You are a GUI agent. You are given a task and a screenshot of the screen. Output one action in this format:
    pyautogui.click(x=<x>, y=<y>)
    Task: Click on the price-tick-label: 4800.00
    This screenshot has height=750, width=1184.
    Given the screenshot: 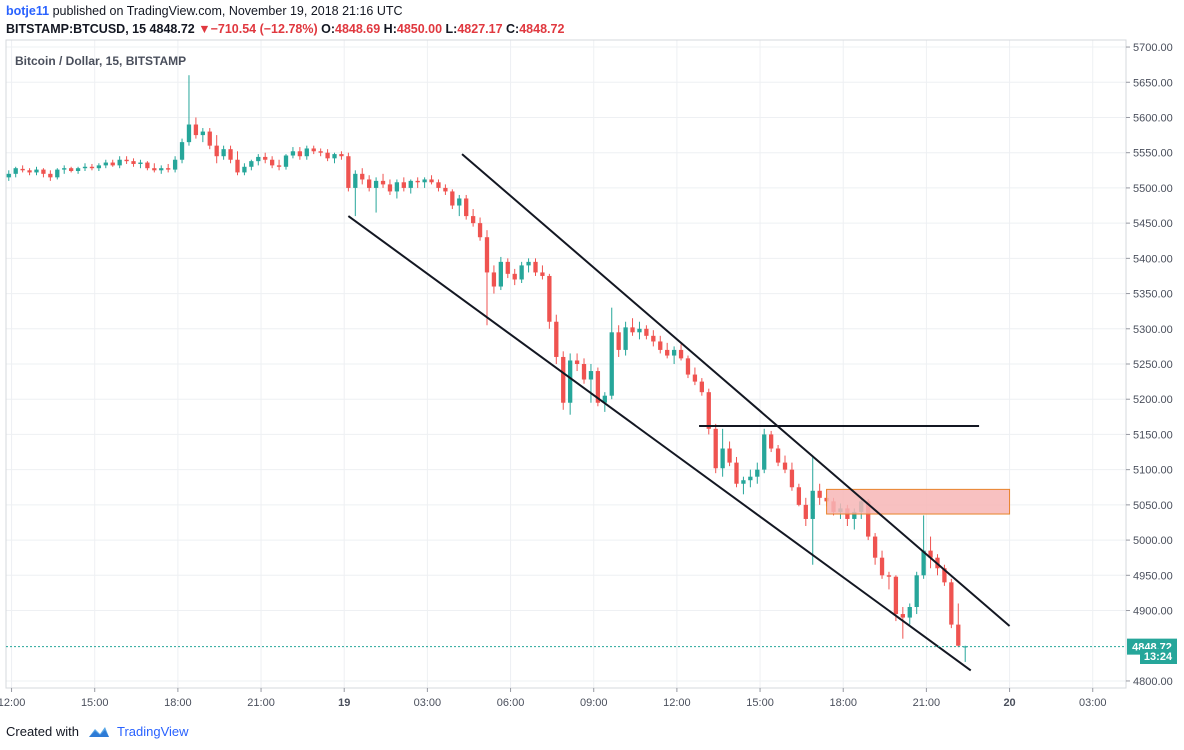 What is the action you would take?
    pyautogui.click(x=1153, y=682)
    